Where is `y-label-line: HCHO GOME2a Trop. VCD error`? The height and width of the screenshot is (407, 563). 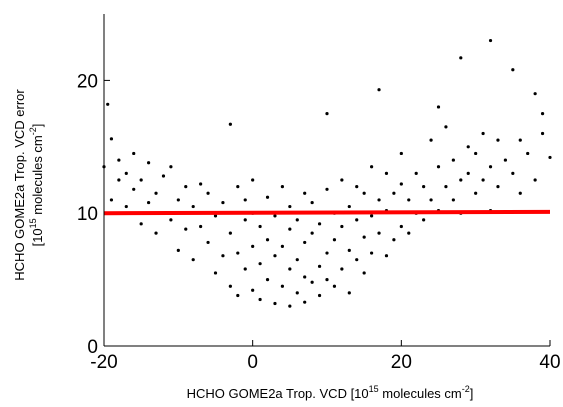 y-label-line: HCHO GOME2a Trop. VCD error is located at coordinates (19, 185).